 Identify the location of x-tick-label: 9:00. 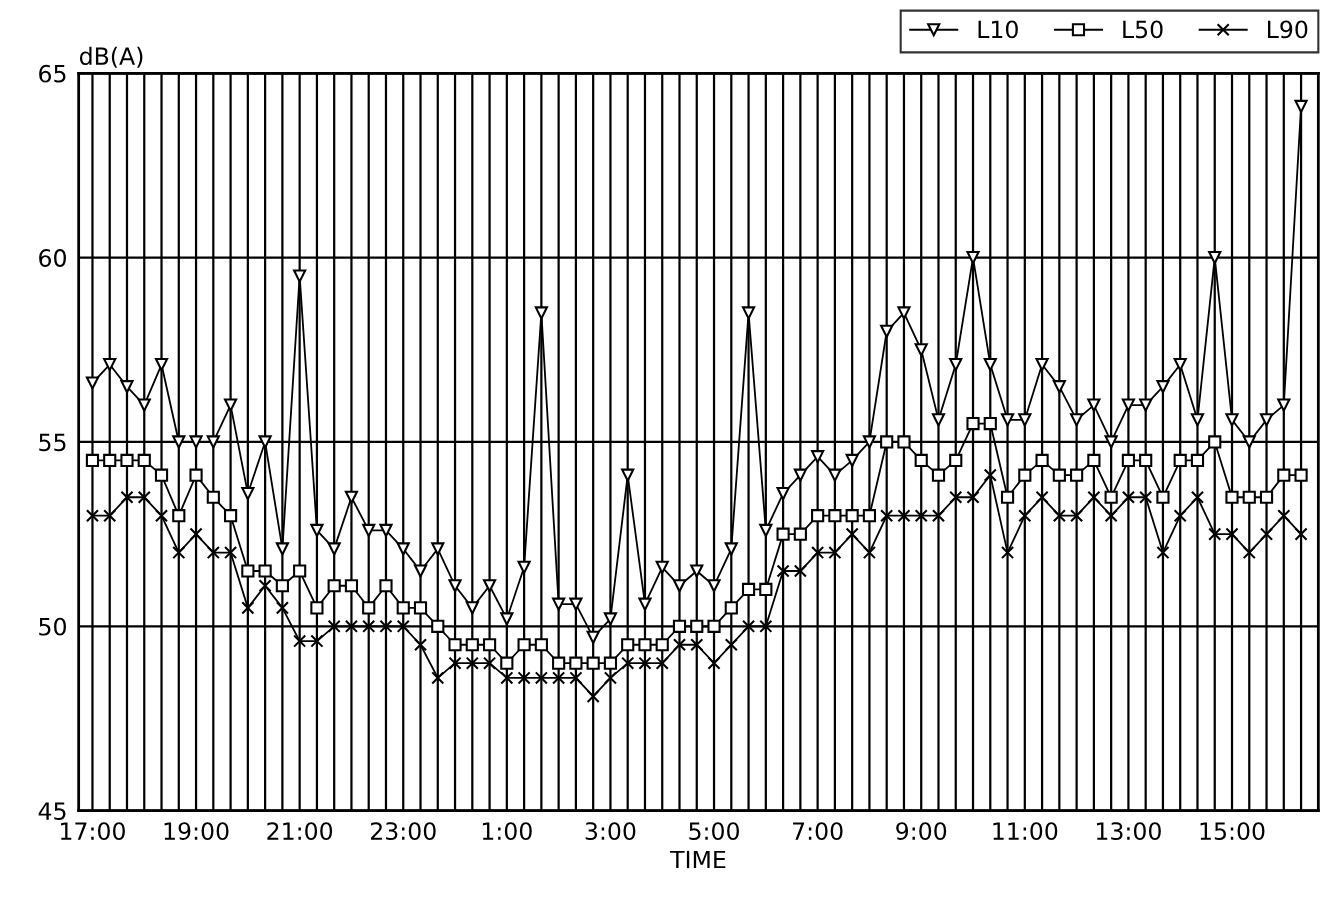
(921, 831).